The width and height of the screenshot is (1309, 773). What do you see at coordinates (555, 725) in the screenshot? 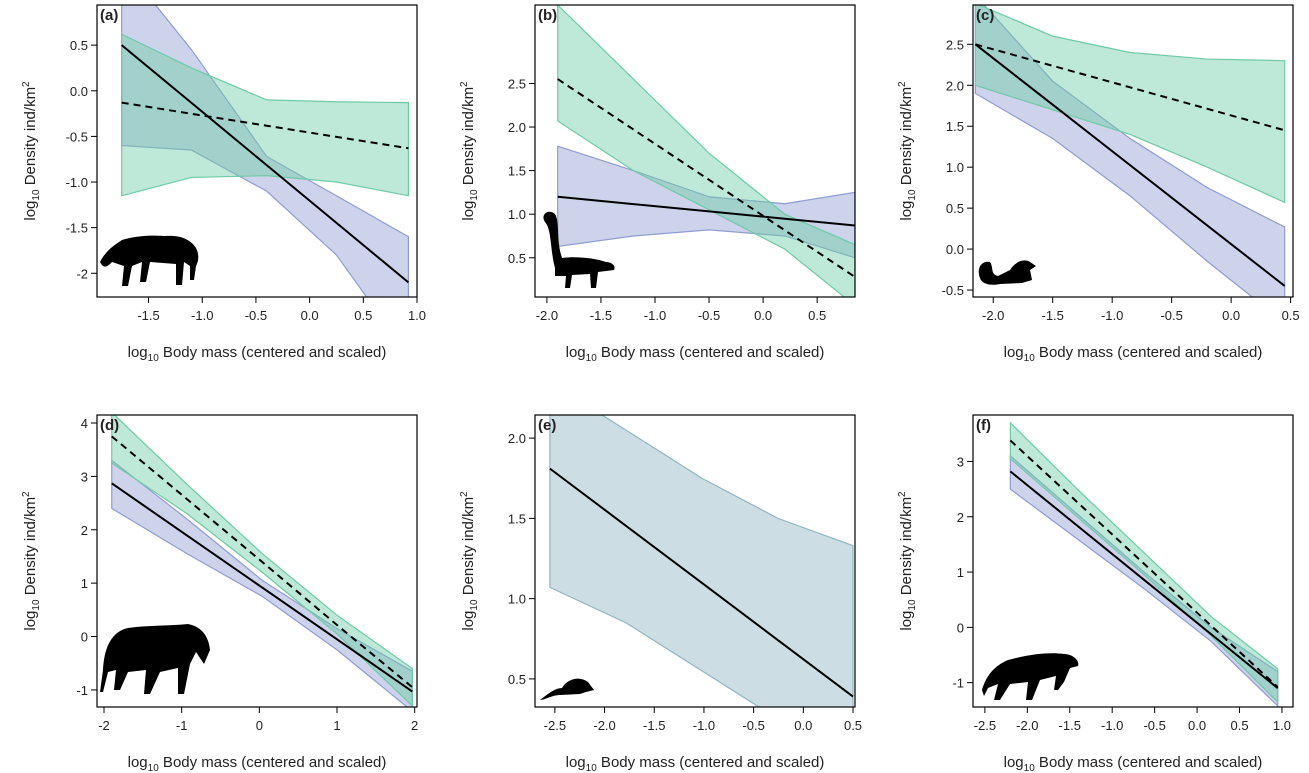
I see `x-tick-label: -2.5` at bounding box center [555, 725].